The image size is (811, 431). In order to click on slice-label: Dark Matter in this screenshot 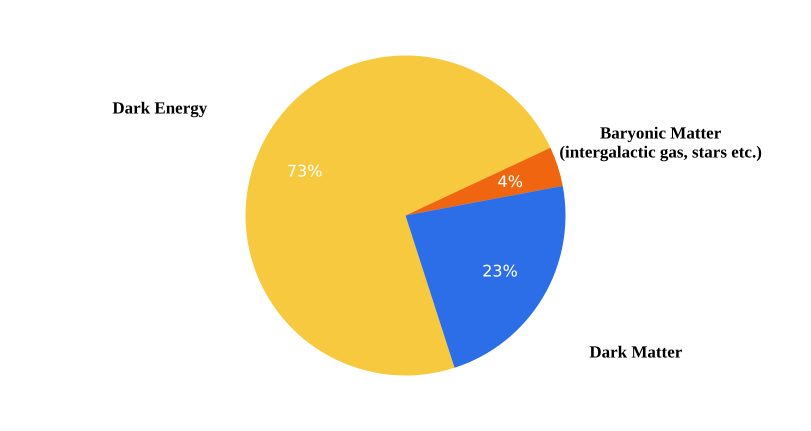, I will do `click(636, 352)`.